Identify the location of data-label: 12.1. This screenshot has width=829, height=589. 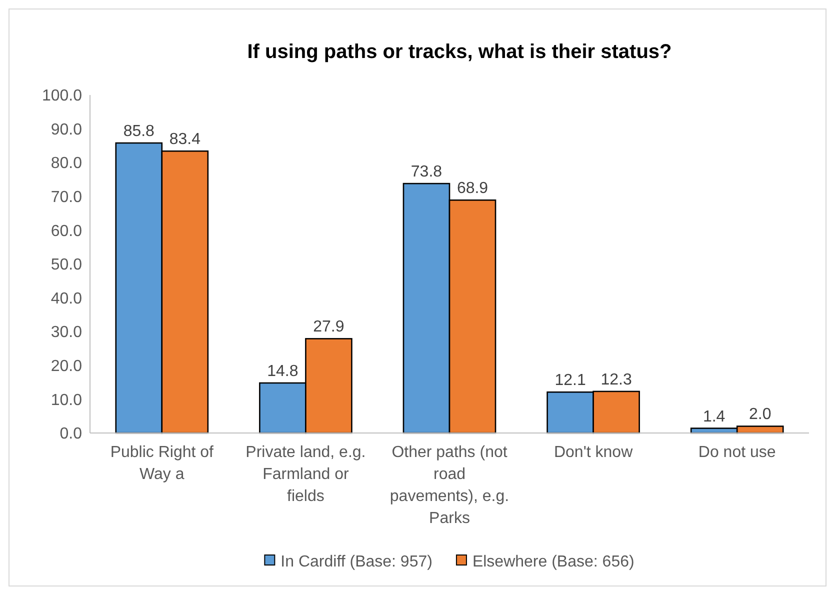
(570, 381).